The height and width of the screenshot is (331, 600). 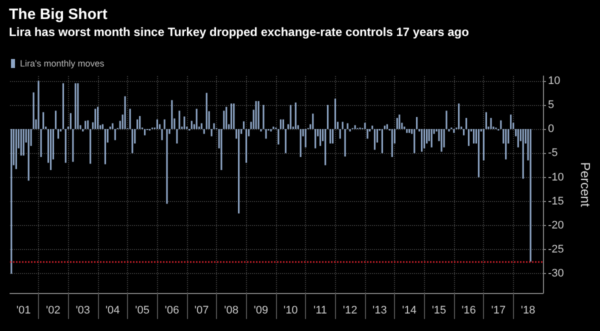 I want to click on x-tick-label: '06, so click(x=172, y=310).